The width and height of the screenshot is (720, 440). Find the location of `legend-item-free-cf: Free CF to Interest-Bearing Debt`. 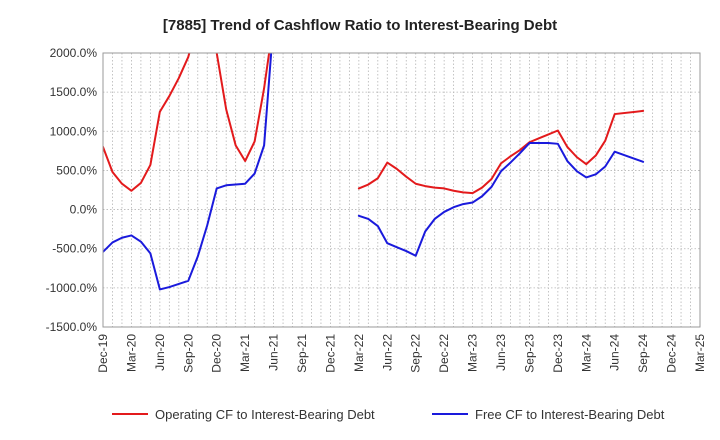

legend-item-free-cf: Free CF to Interest-Bearing Debt is located at coordinates (548, 414).